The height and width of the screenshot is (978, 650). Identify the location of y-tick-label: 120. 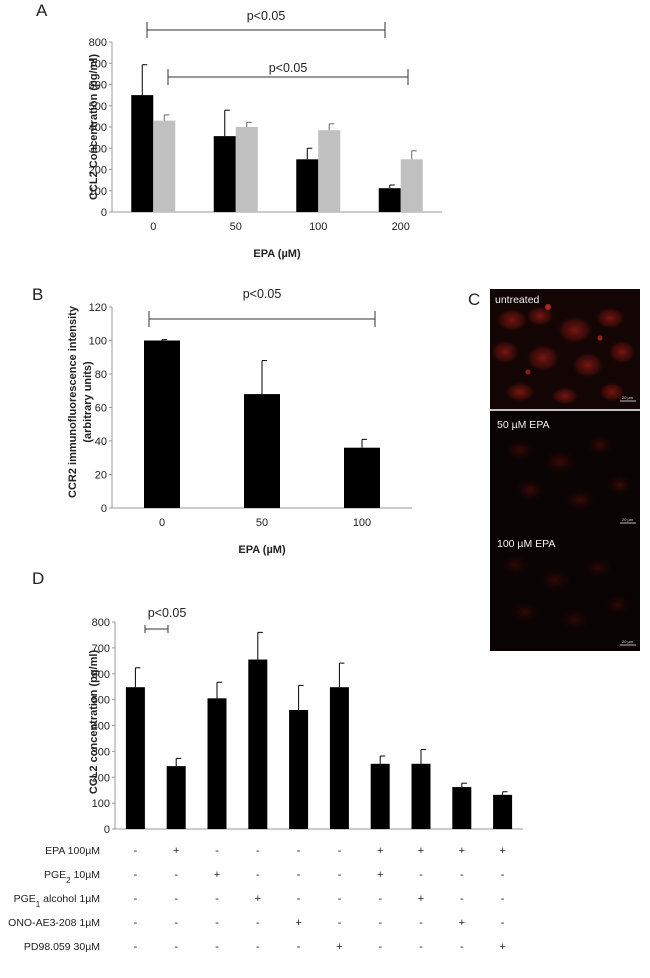
(98, 308).